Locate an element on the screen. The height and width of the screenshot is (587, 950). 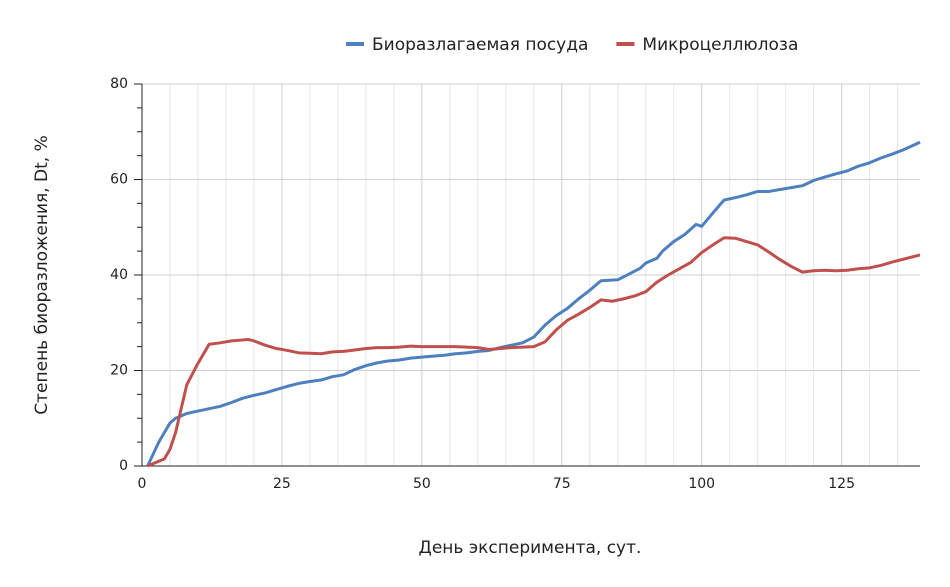
x-tick-label: 125 is located at coordinates (841, 484).